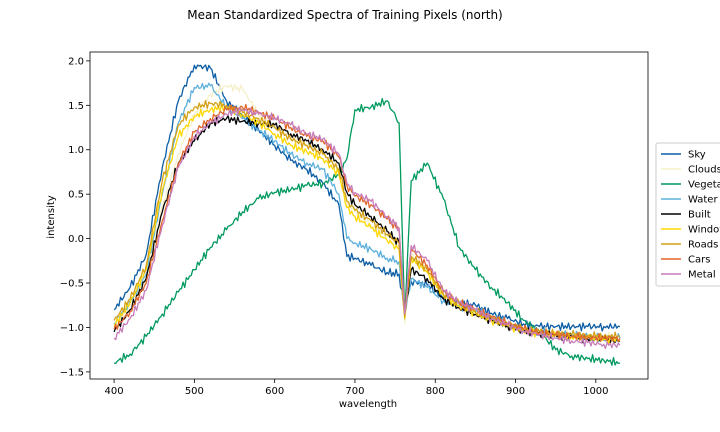 This screenshot has height=432, width=720. What do you see at coordinates (515, 391) in the screenshot?
I see `x-tick-label: 900` at bounding box center [515, 391].